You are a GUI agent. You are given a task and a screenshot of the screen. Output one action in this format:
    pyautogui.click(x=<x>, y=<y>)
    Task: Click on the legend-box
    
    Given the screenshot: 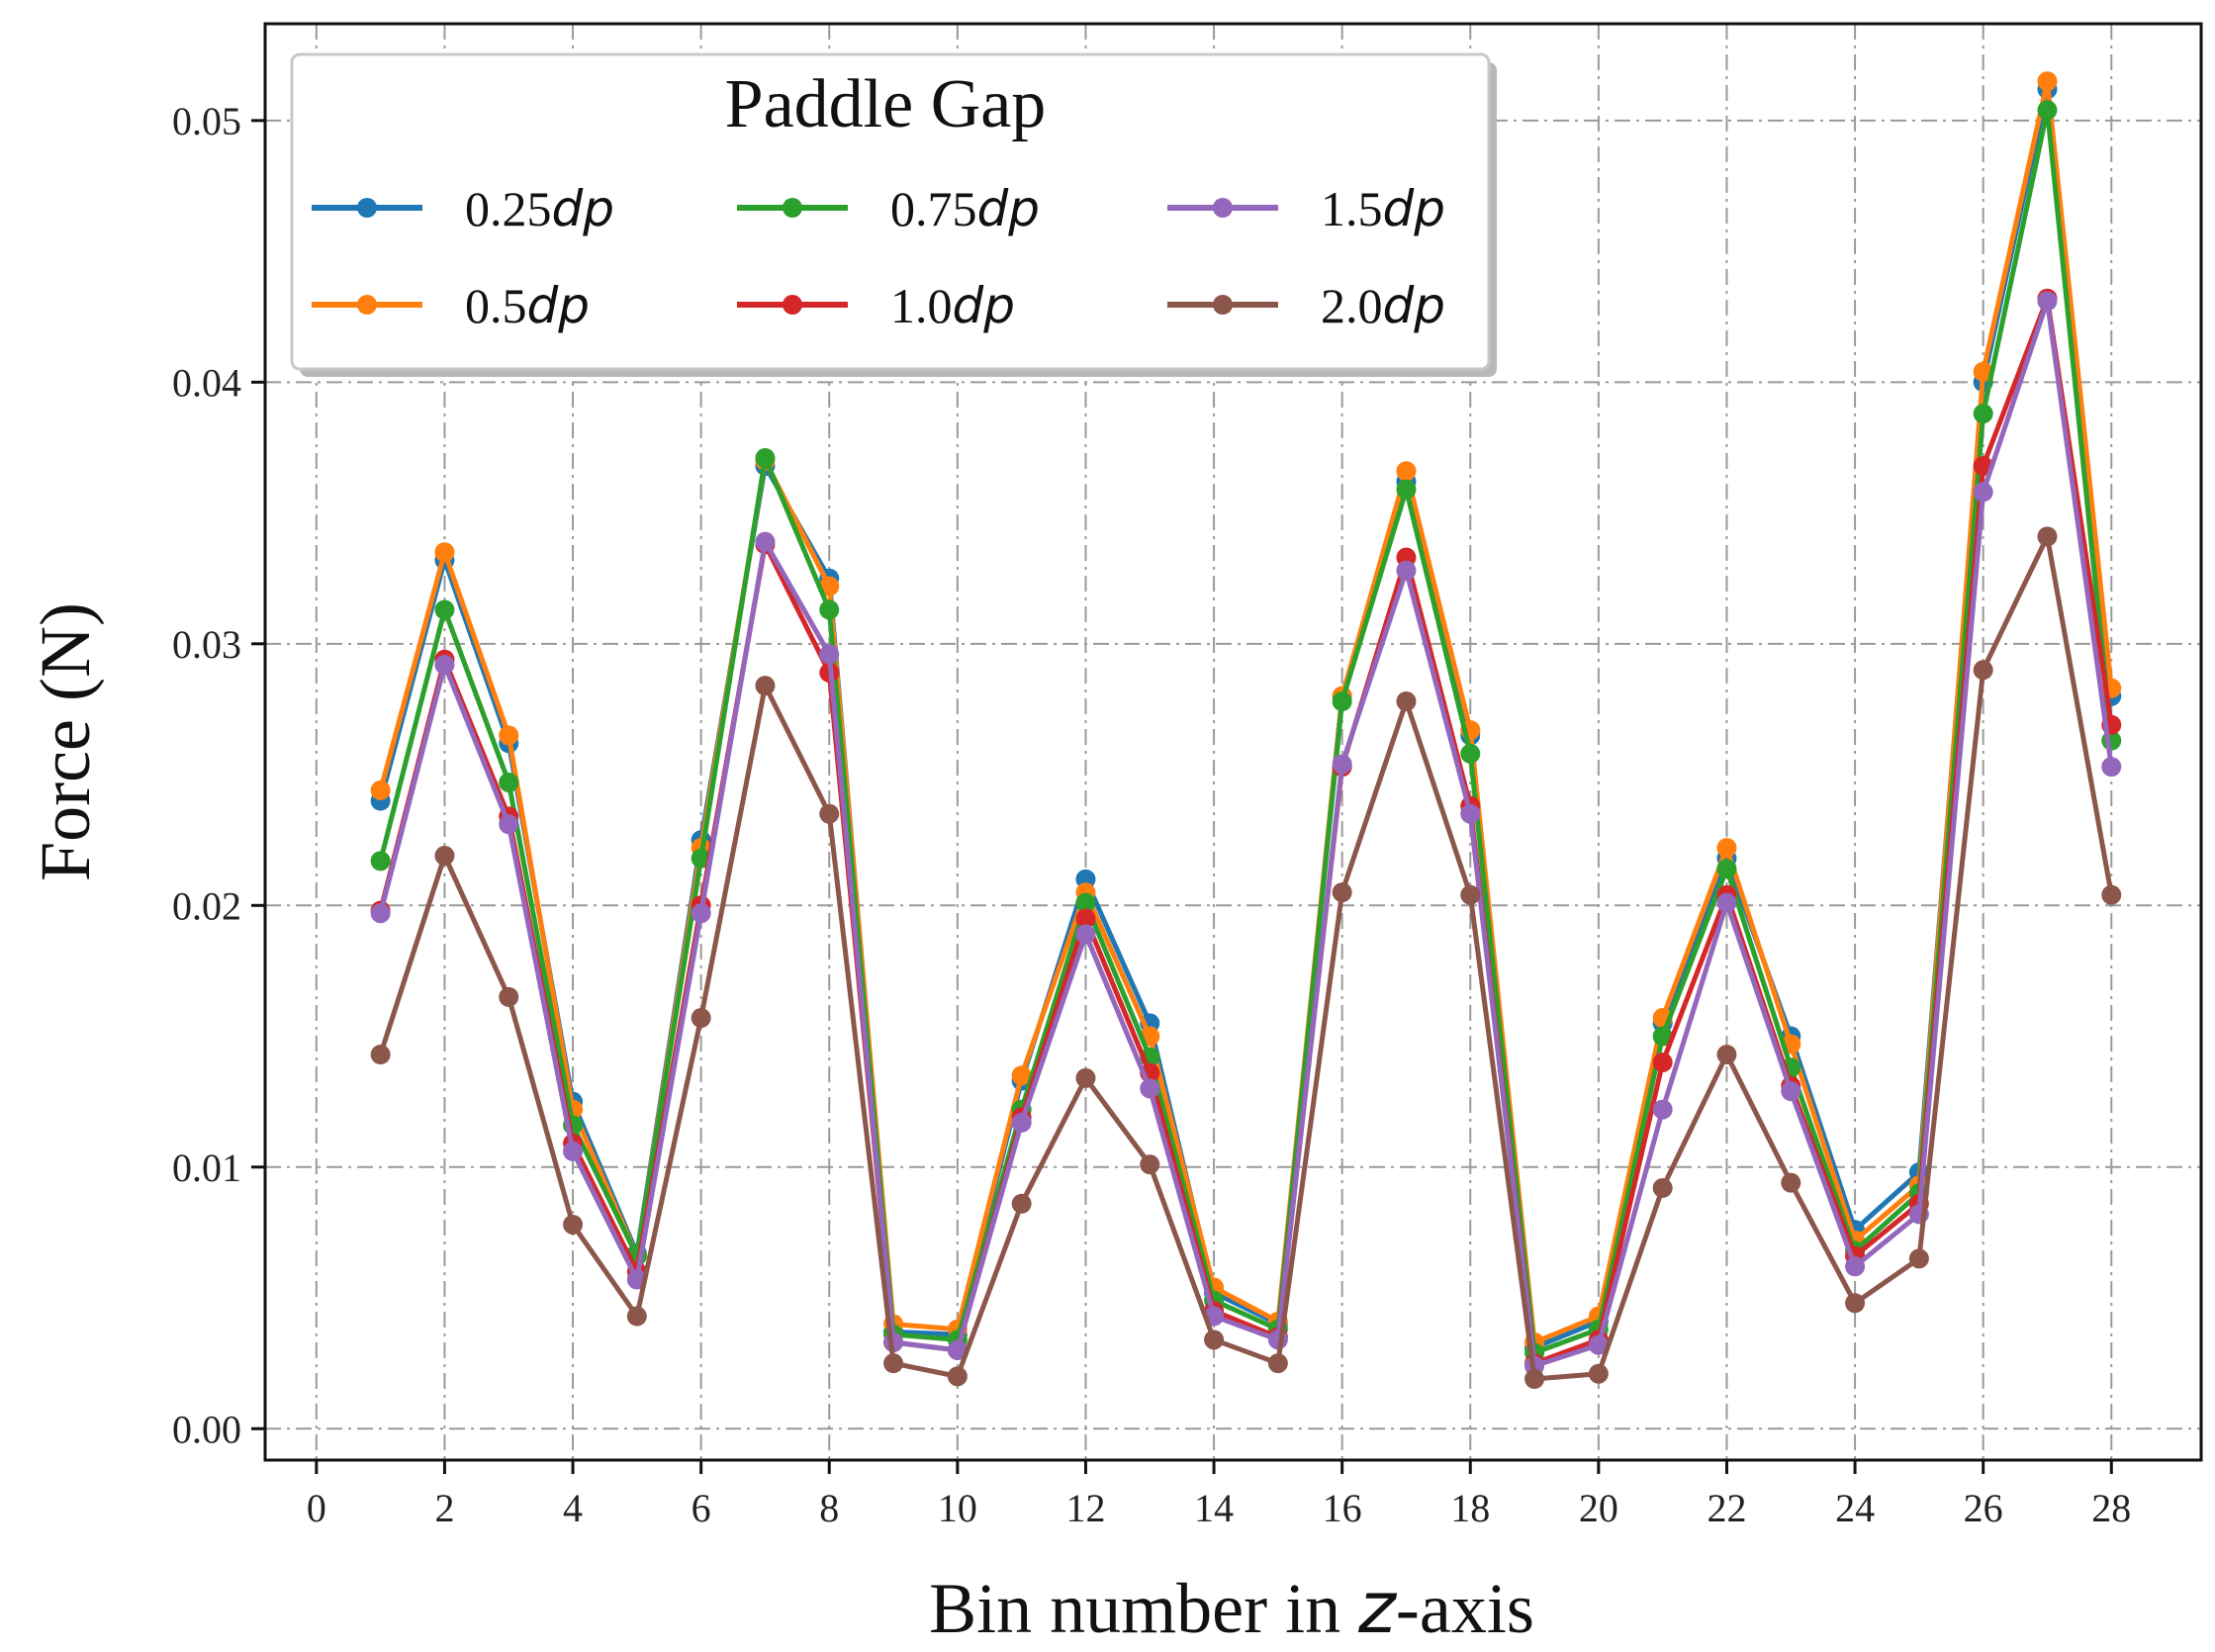 What is the action you would take?
    pyautogui.click(x=890, y=211)
    